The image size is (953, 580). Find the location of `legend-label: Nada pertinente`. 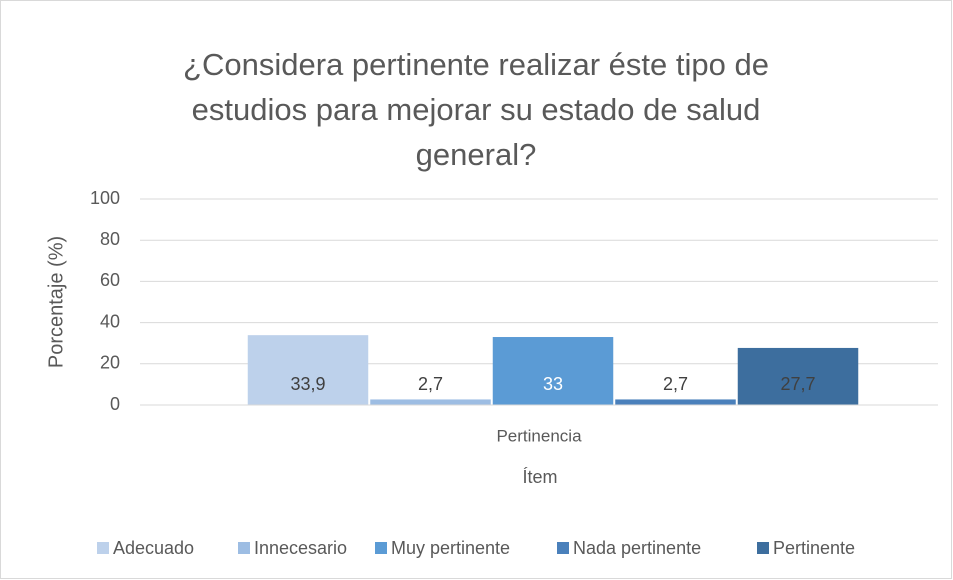

legend-label: Nada pertinente is located at coordinates (637, 548).